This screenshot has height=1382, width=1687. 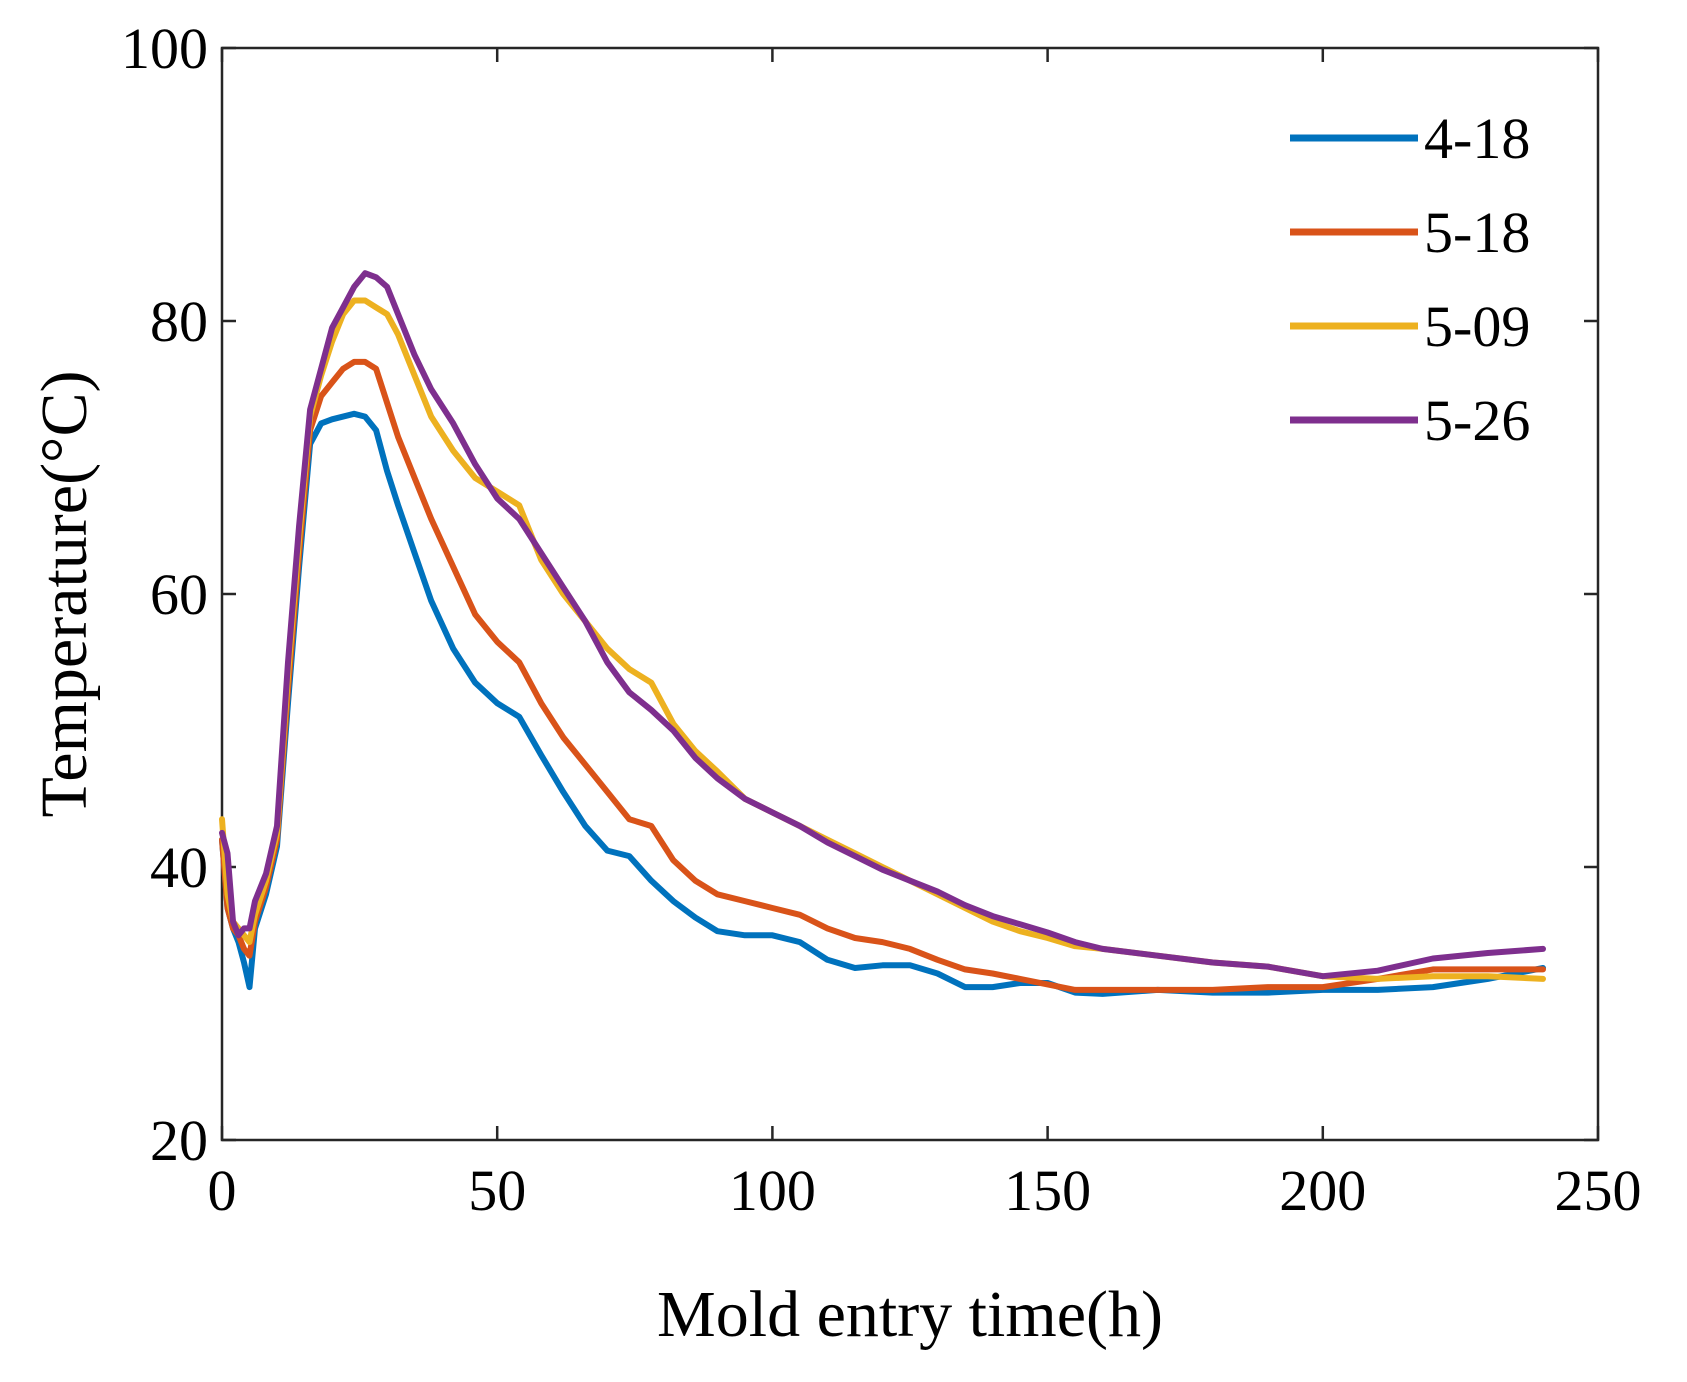 I want to click on legend: 4-18 5-18 5-09 5-26, so click(x=1410, y=279).